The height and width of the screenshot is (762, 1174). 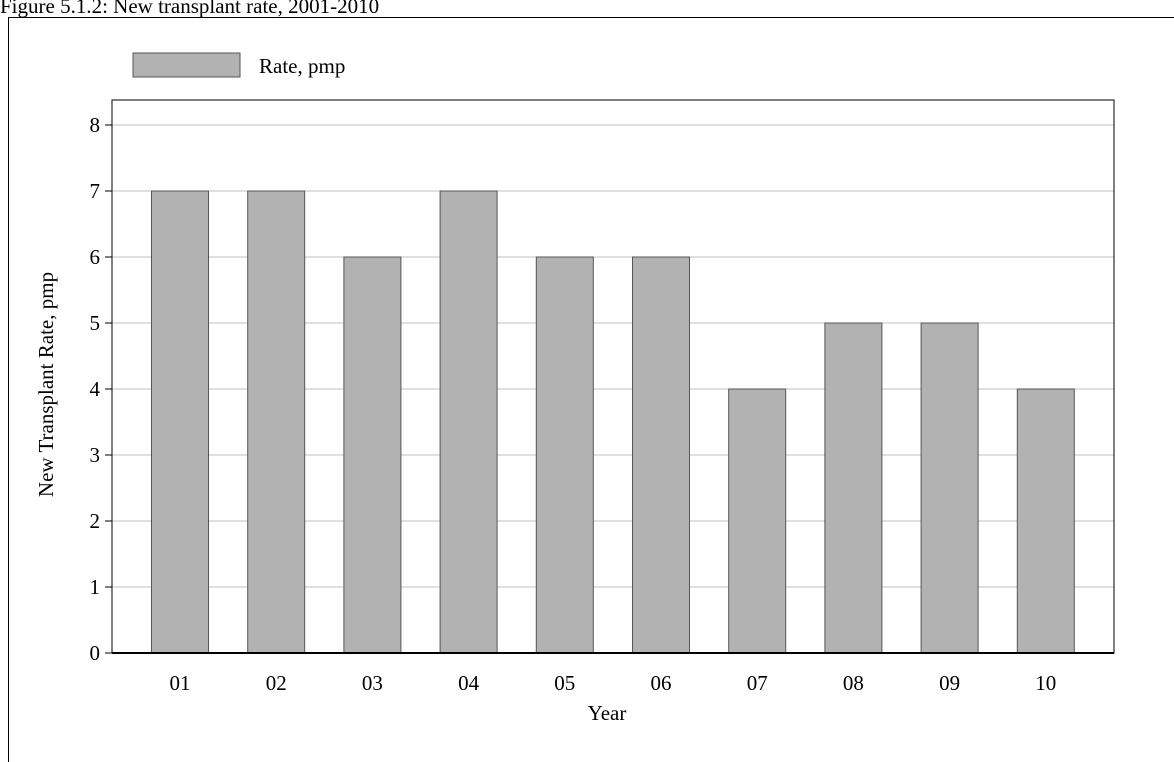 What do you see at coordinates (95, 653) in the screenshot?
I see `y-tick-label: 0` at bounding box center [95, 653].